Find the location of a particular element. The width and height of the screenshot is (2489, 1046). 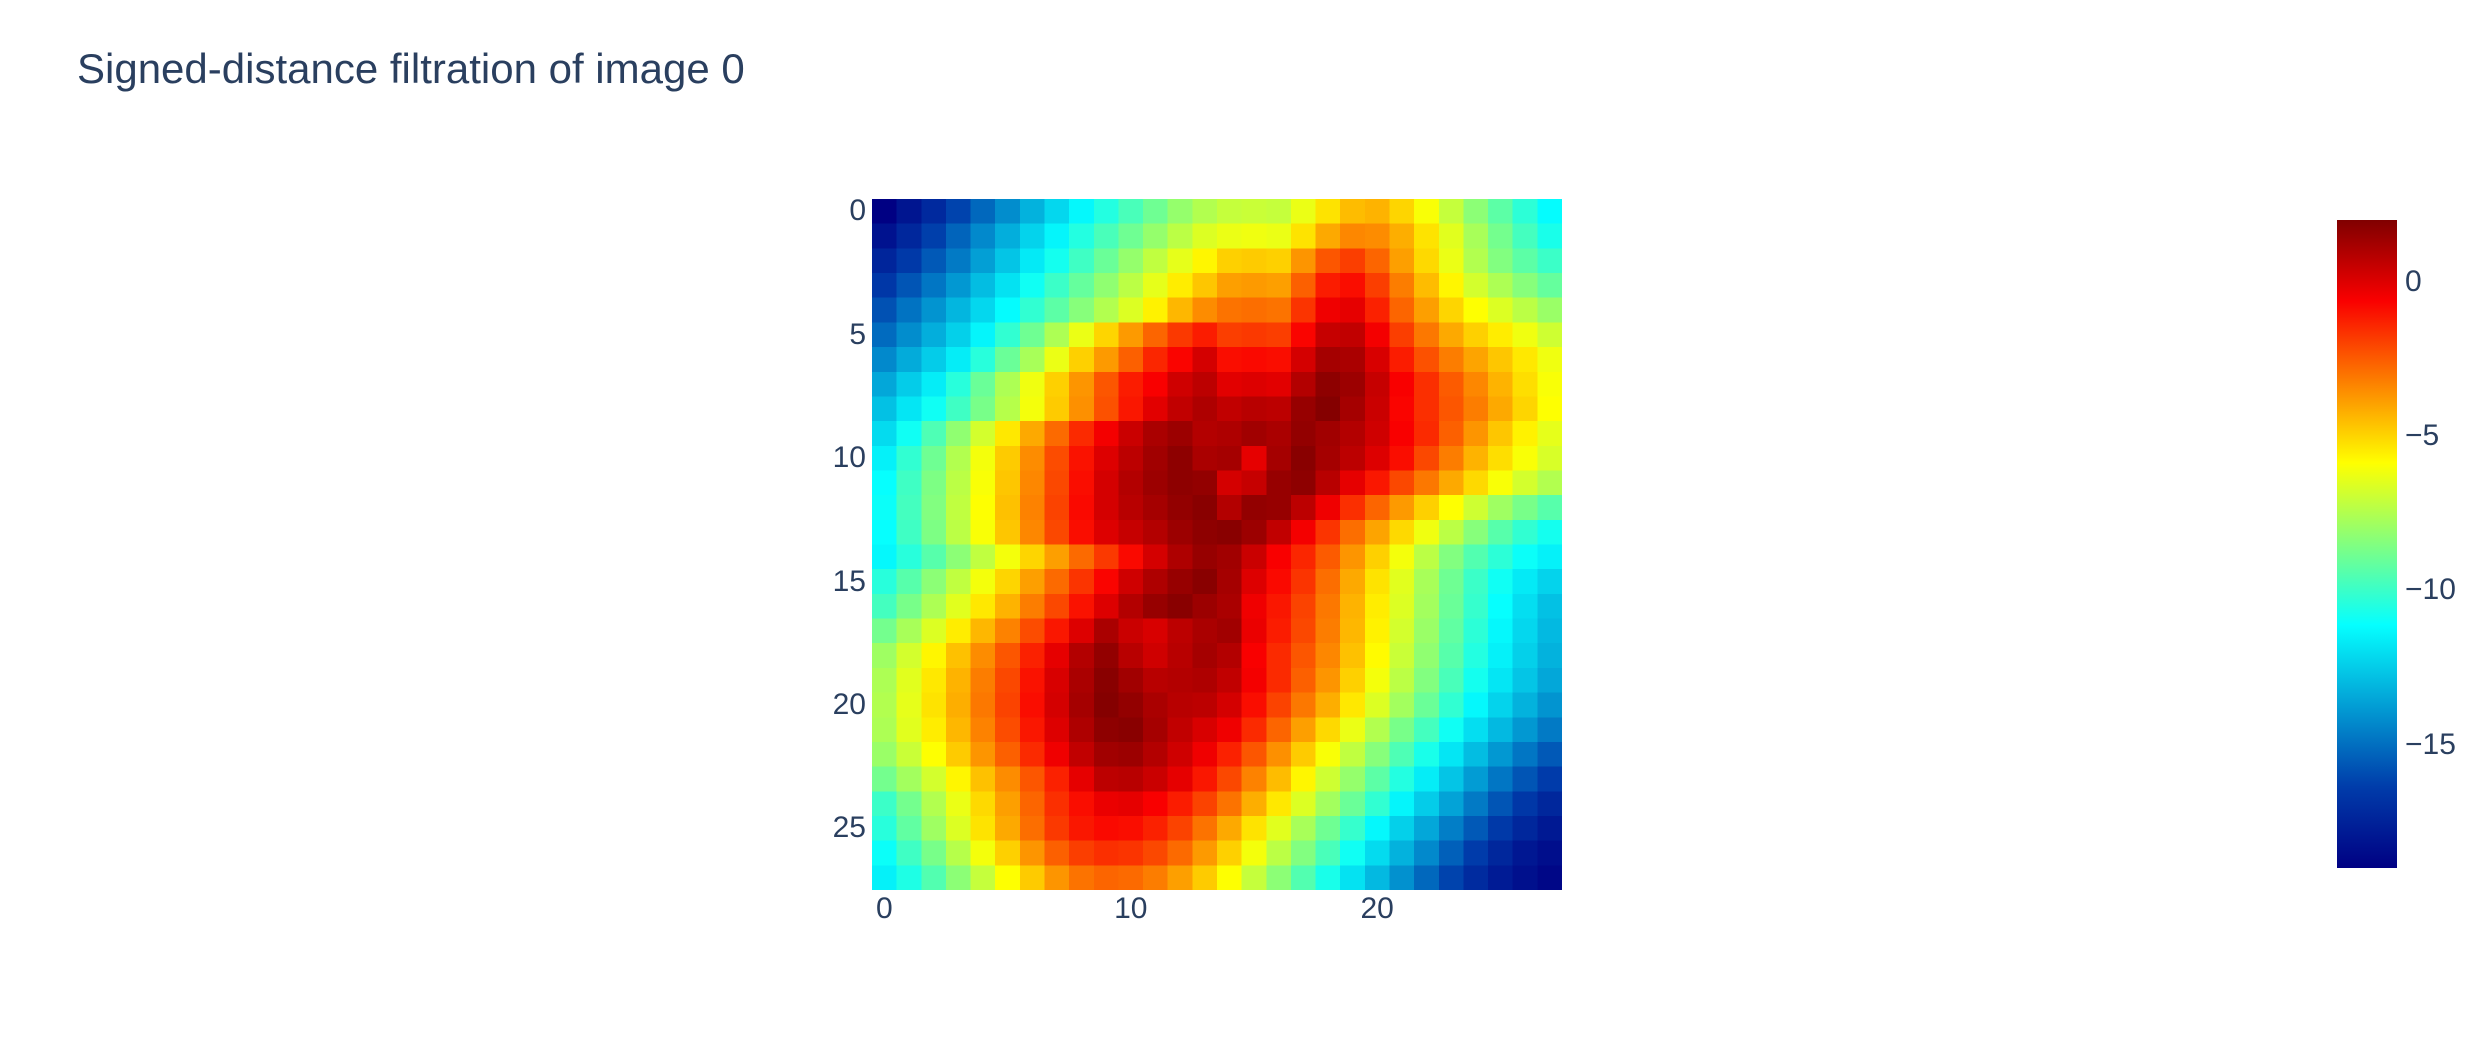

y-tick-label: 0 is located at coordinates (857, 211).